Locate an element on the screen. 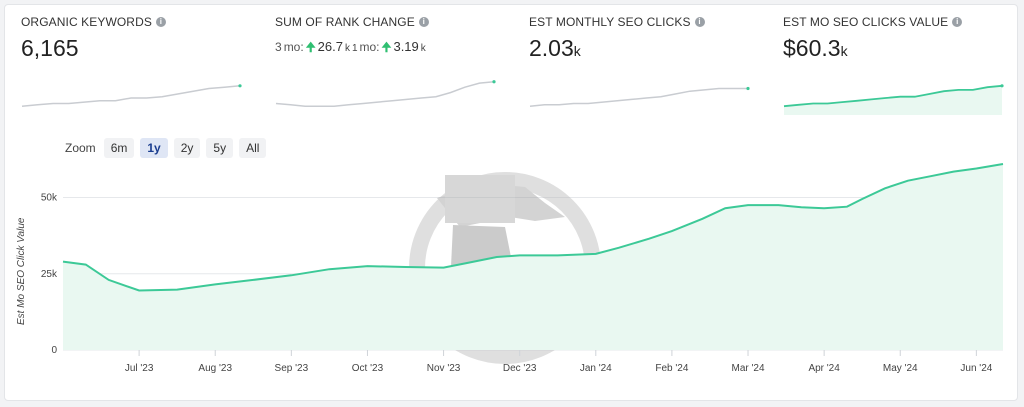 This screenshot has height=407, width=1024. metric-title: EST MONTHLY SEO CLICKS i is located at coordinates (644, 22).